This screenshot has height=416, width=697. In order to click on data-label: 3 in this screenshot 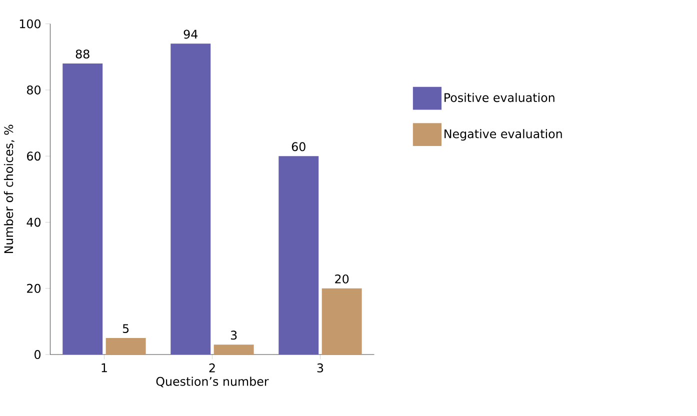, I will do `click(233, 335)`.